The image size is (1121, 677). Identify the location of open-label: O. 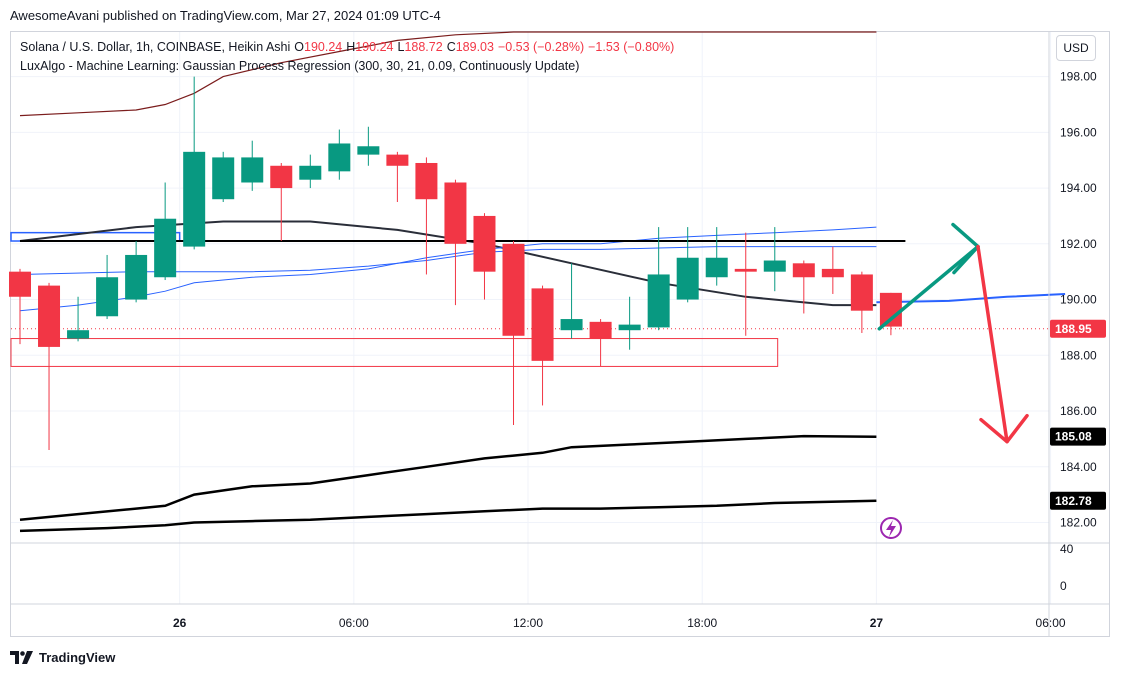
(299, 47).